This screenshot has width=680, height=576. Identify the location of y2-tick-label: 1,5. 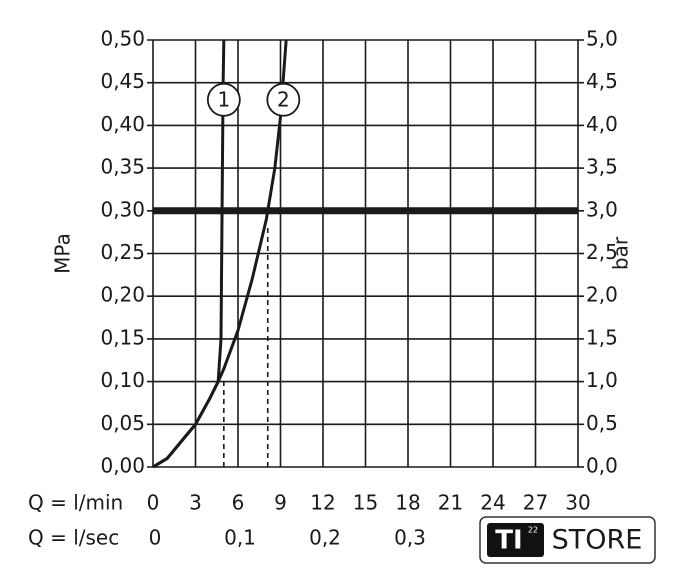
(602, 337).